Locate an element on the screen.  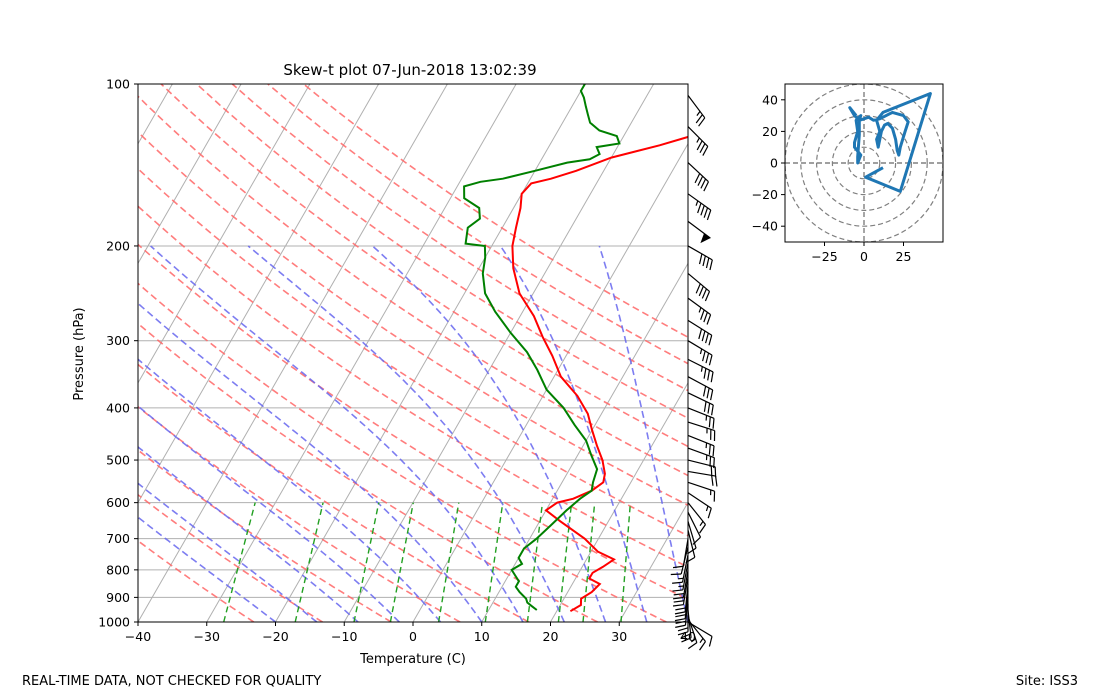
hodograph-plot-area is located at coordinates (864, 163).